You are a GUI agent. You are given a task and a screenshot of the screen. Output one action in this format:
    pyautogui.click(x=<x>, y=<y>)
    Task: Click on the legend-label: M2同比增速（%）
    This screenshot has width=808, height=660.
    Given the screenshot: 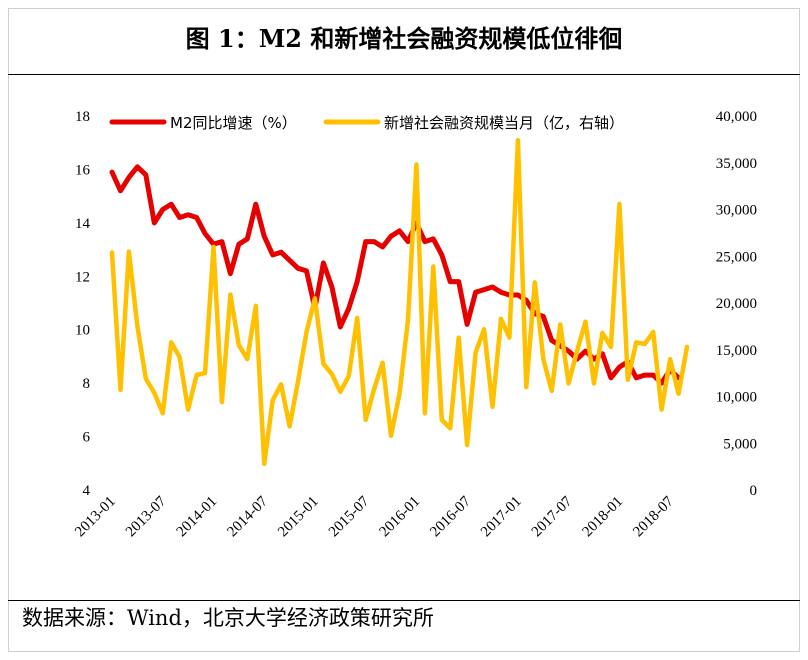 What is the action you would take?
    pyautogui.click(x=233, y=123)
    